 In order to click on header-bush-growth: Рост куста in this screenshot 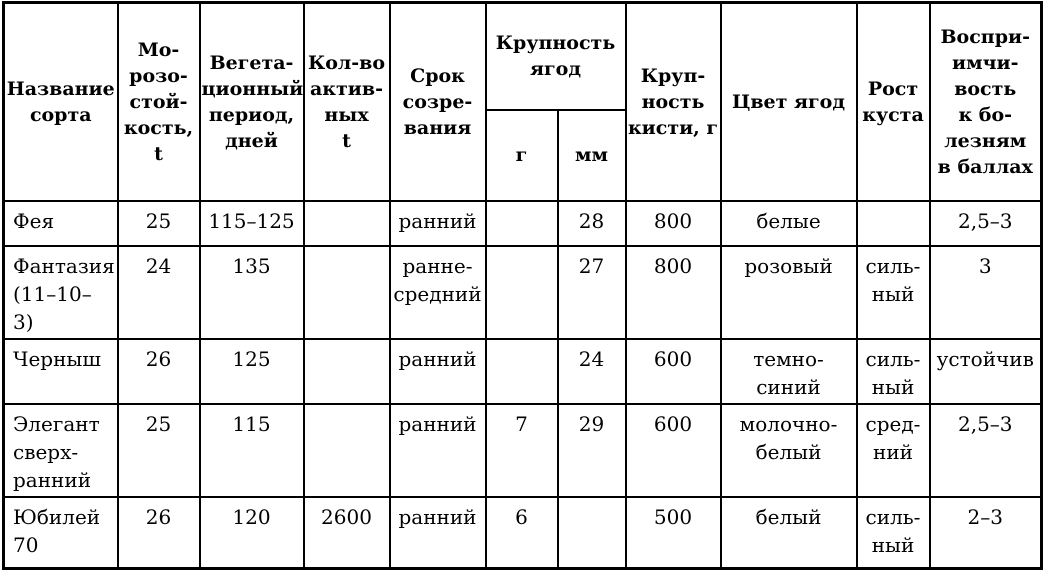, I will do `click(893, 101)`.